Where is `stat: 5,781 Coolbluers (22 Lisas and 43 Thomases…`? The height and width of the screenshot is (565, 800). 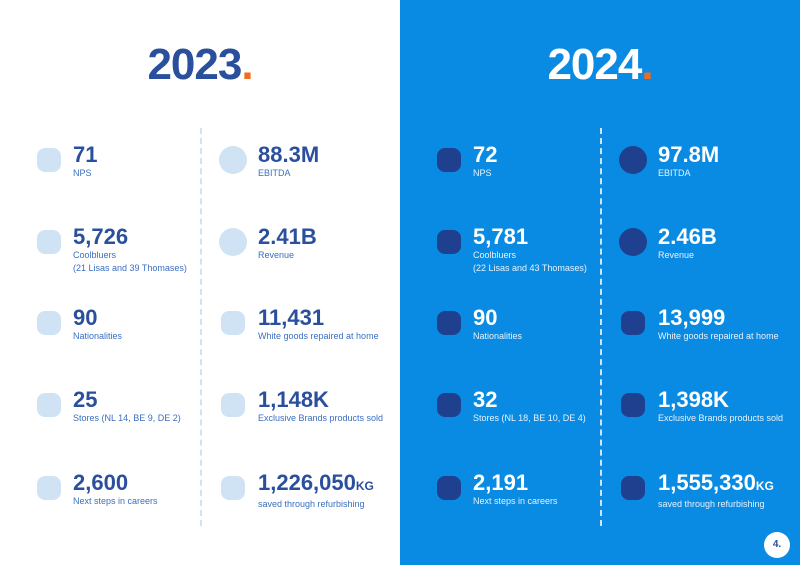 stat: 5,781 Coolbluers (22 Lisas and 43 Thomases… is located at coordinates (530, 250).